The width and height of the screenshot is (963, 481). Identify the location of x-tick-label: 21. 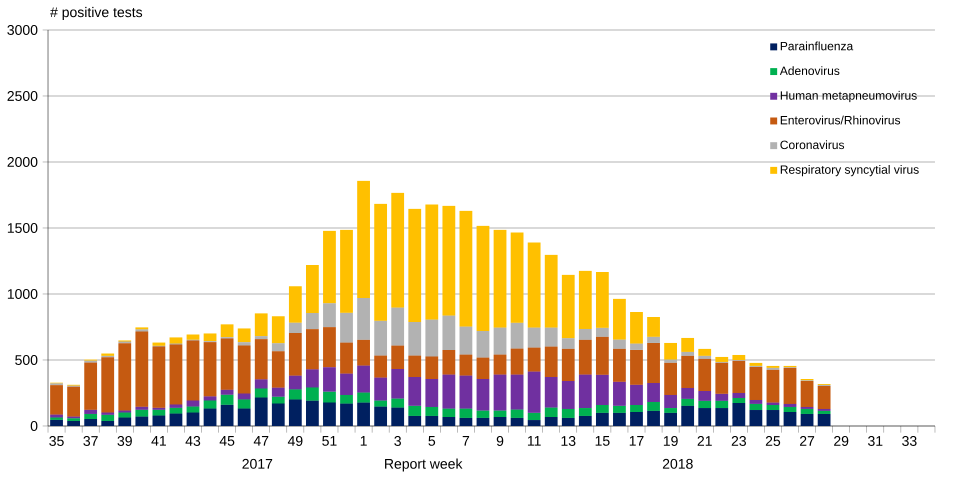
(705, 441).